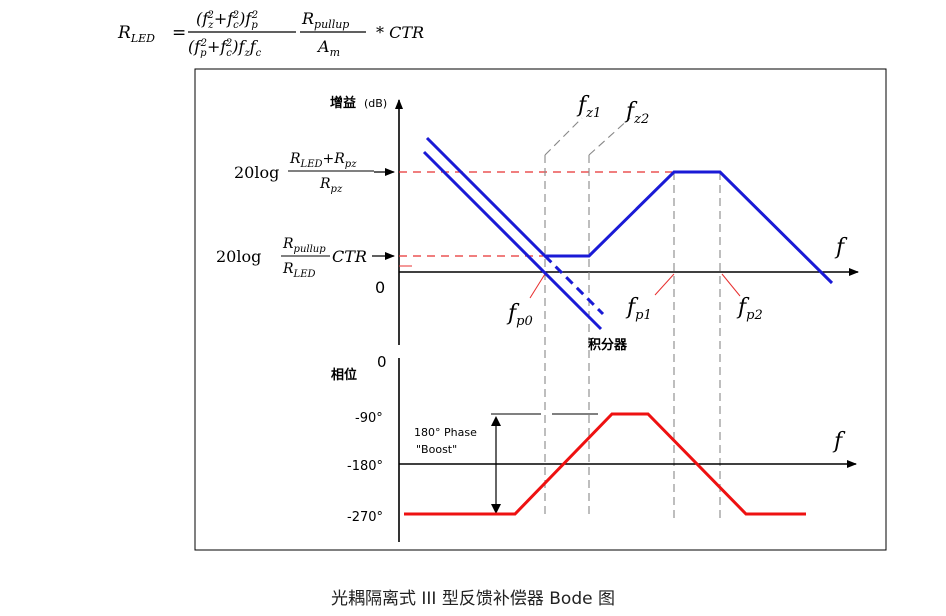  I want to click on formula-den1: (fp2+fc2)fzfc, so click(225, 48).